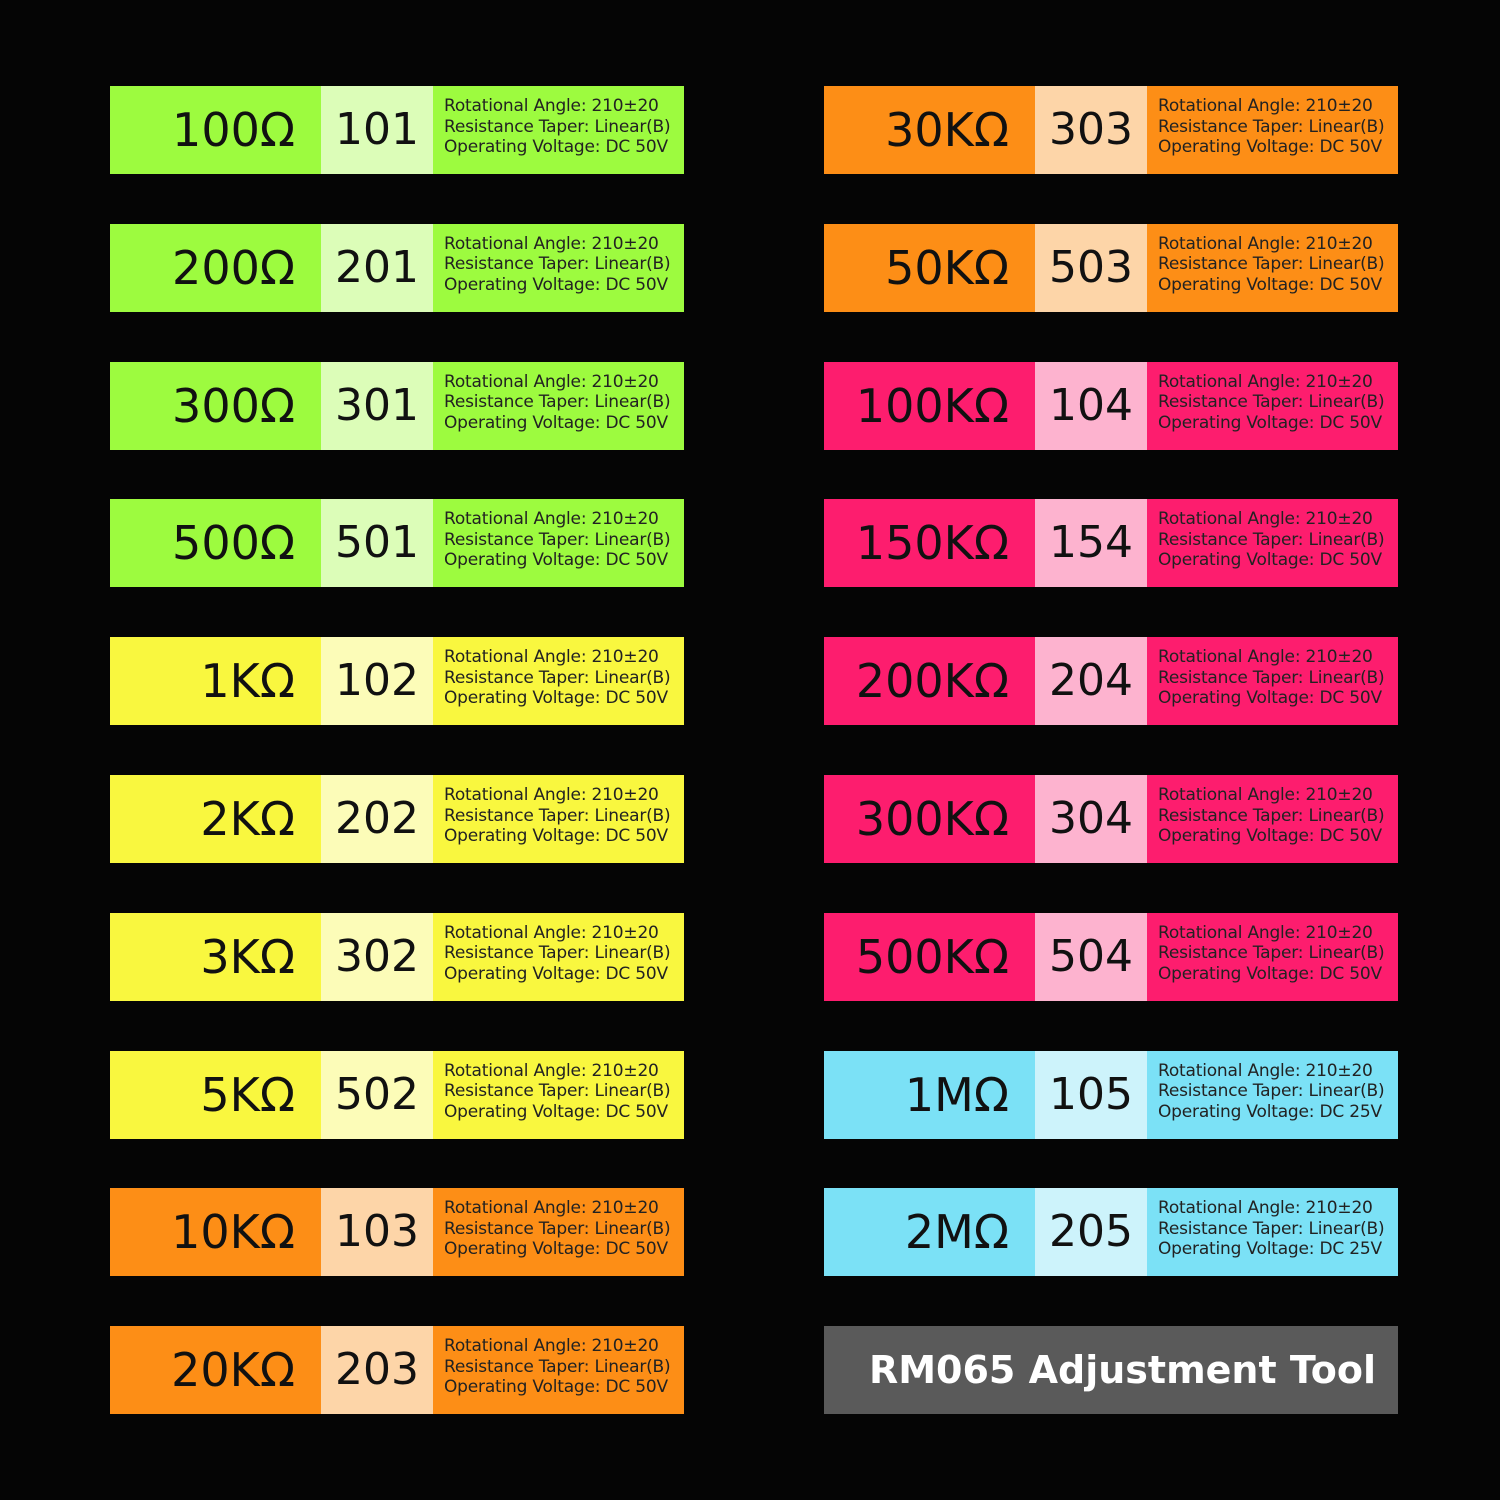  I want to click on resistance-value: 100Ω, so click(215, 130).